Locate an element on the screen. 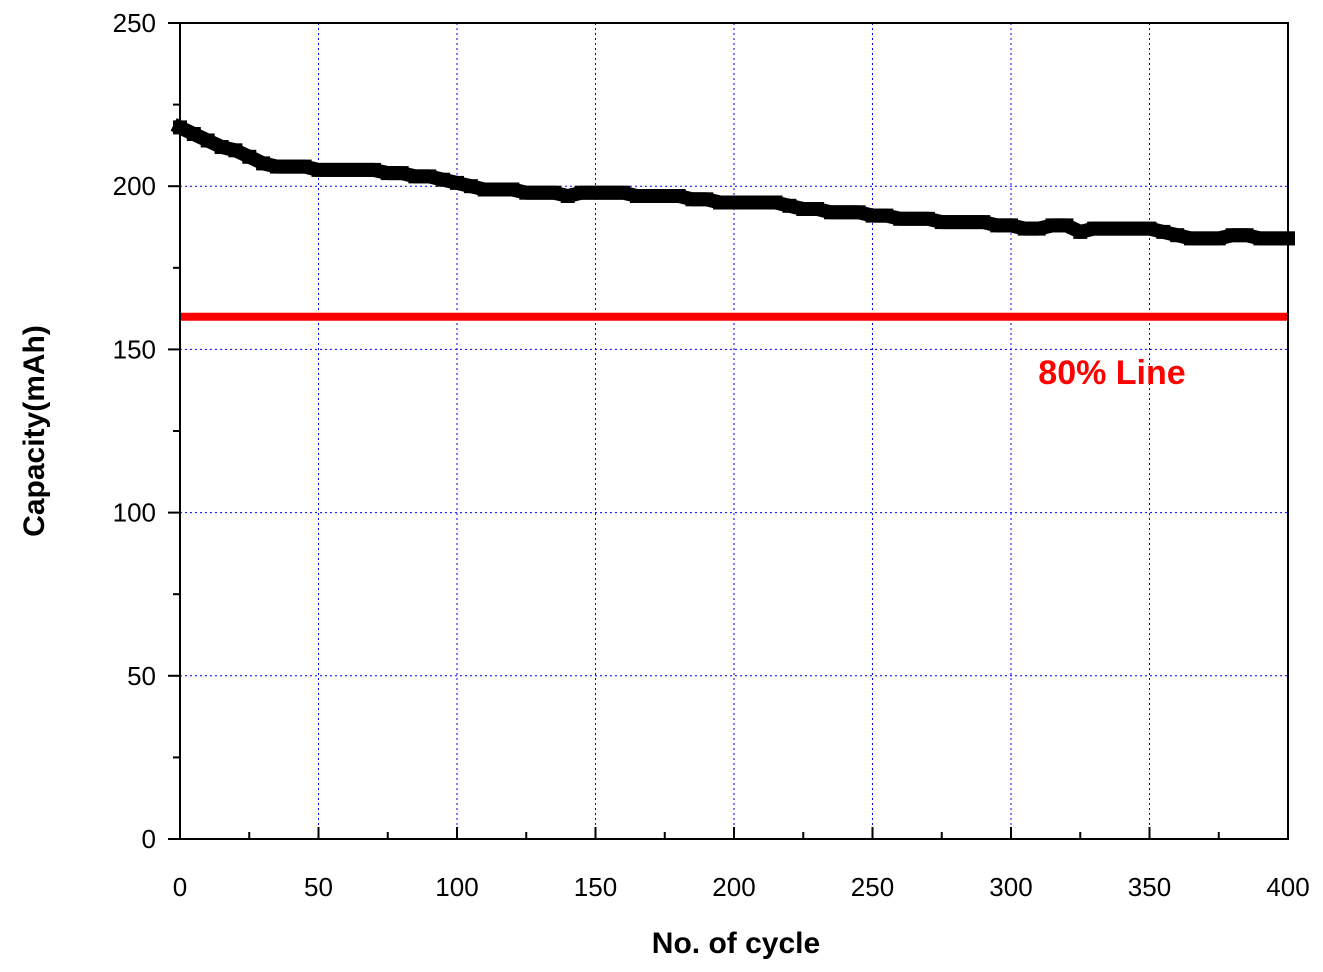 The height and width of the screenshot is (972, 1323). x-tick-label: 150 is located at coordinates (595, 887).